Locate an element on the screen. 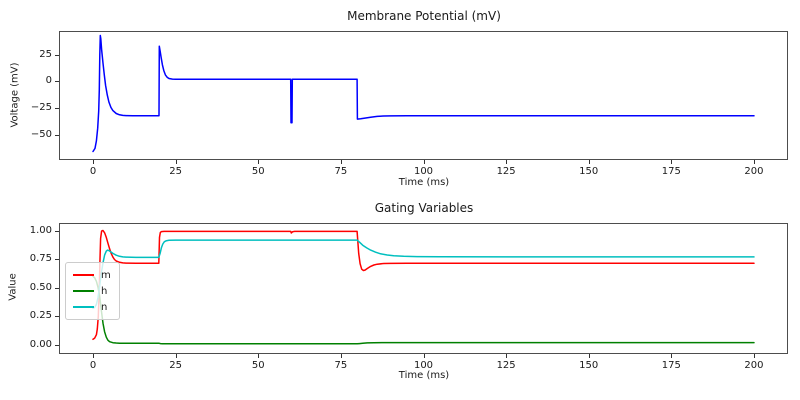 The image size is (800, 400). legend-item-n: n is located at coordinates (92, 307).